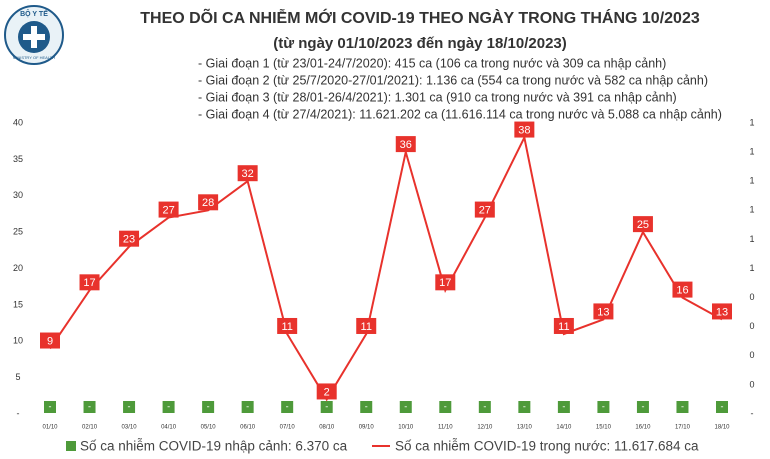  What do you see at coordinates (18, 341) in the screenshot?
I see `y-tick-label: 10` at bounding box center [18, 341].